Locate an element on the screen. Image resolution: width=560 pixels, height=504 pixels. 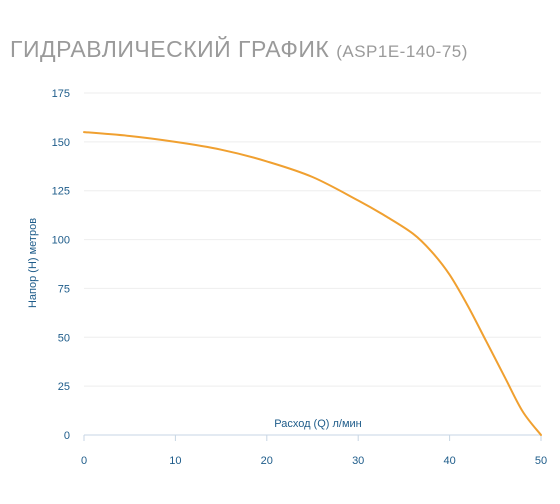
y-tick-label-25: 25 is located at coordinates (64, 387).